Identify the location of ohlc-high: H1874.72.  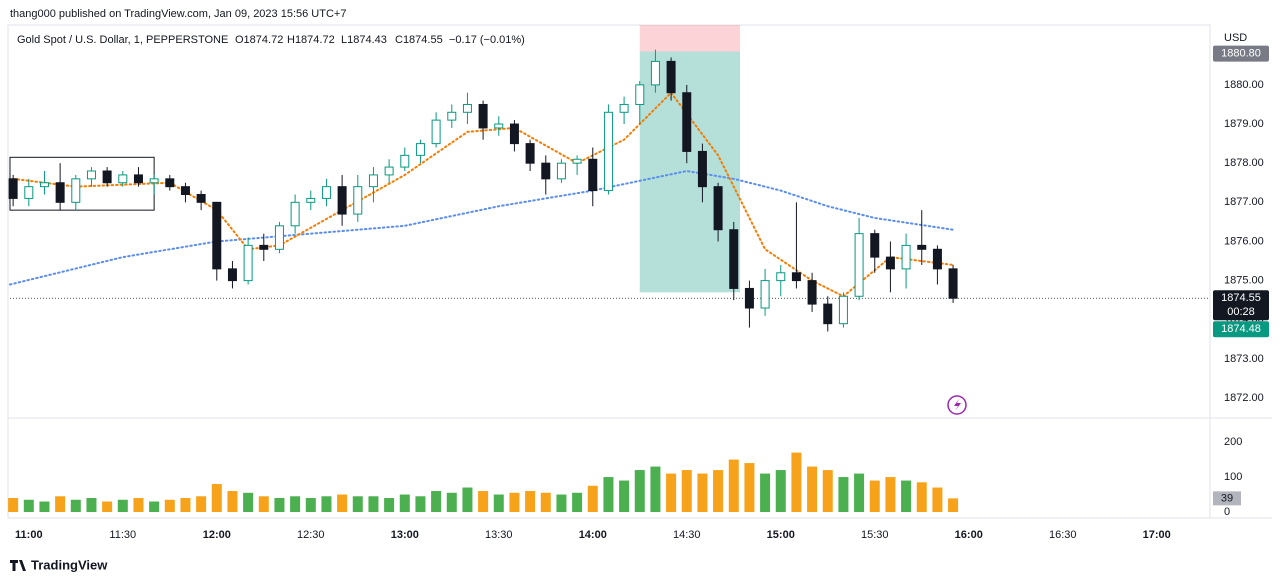
(311, 40).